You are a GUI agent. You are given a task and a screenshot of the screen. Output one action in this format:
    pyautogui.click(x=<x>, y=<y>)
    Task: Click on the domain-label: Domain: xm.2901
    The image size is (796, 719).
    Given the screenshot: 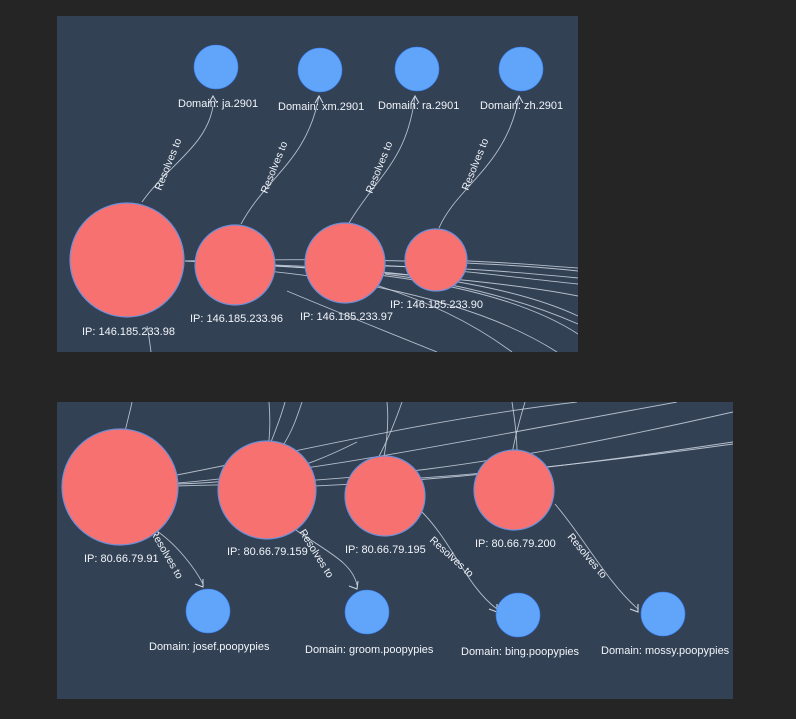 What is the action you would take?
    pyautogui.click(x=321, y=107)
    